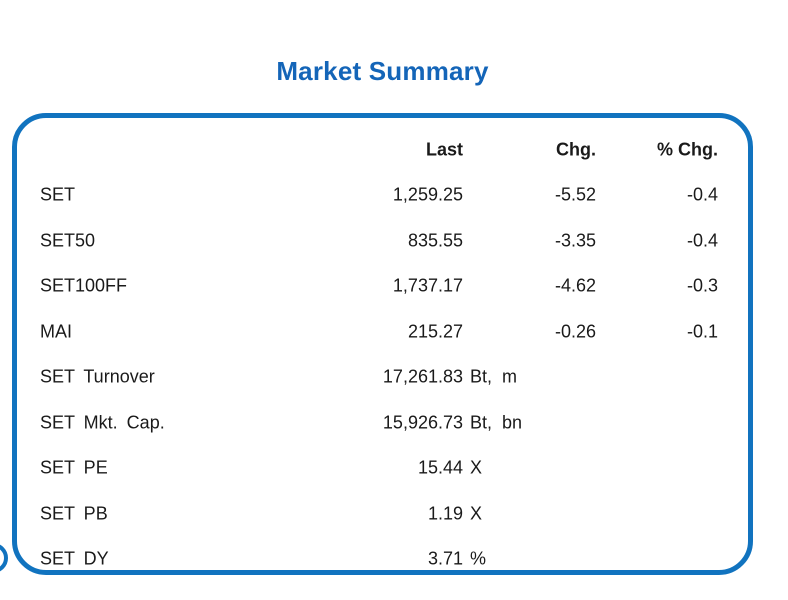  What do you see at coordinates (382, 560) in the screenshot?
I see `table-row: SET DY 3.71%` at bounding box center [382, 560].